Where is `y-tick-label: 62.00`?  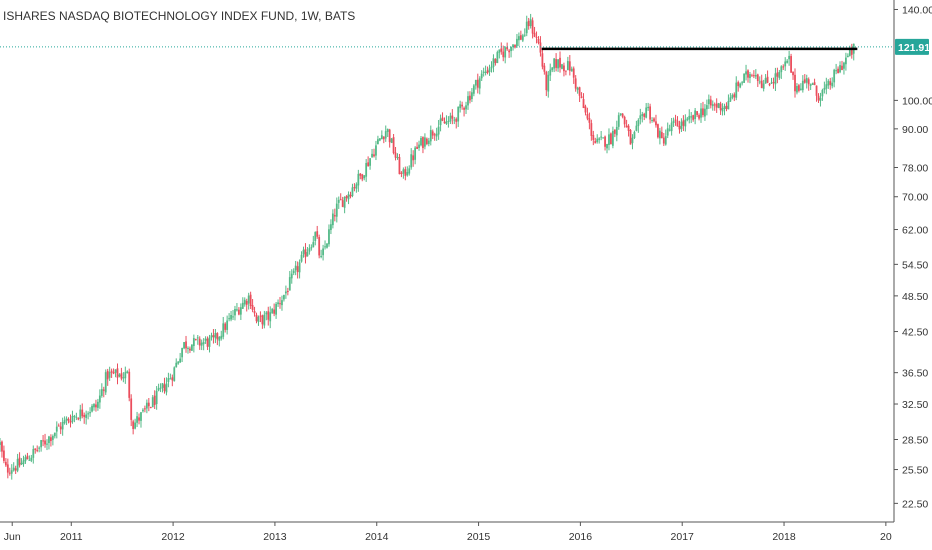 y-tick-label: 62.00 is located at coordinates (915, 231).